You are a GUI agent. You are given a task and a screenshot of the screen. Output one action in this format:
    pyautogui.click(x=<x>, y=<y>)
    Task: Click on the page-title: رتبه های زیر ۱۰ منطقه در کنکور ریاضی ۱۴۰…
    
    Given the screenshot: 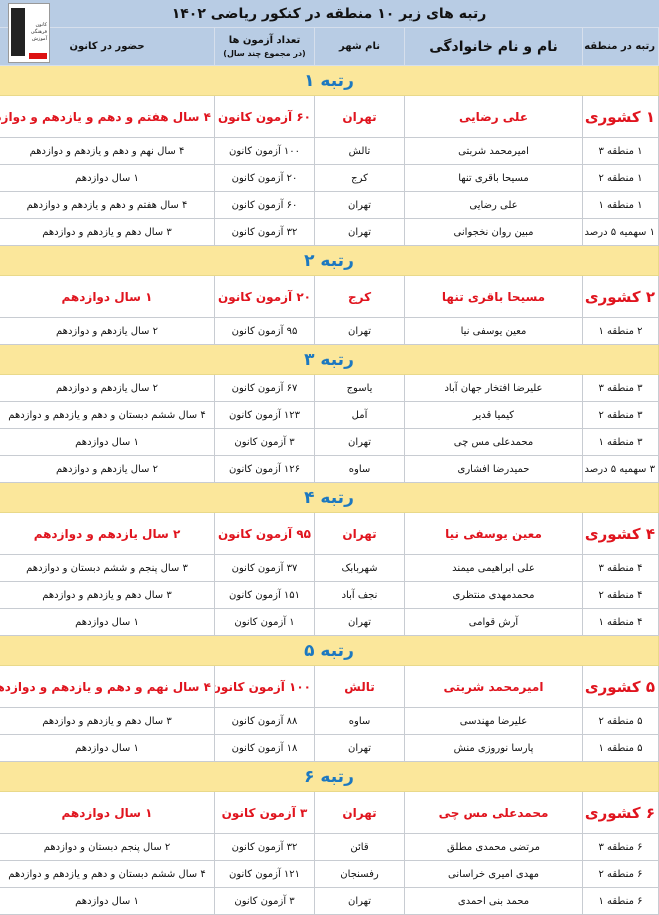 What is the action you would take?
    pyautogui.click(x=329, y=14)
    